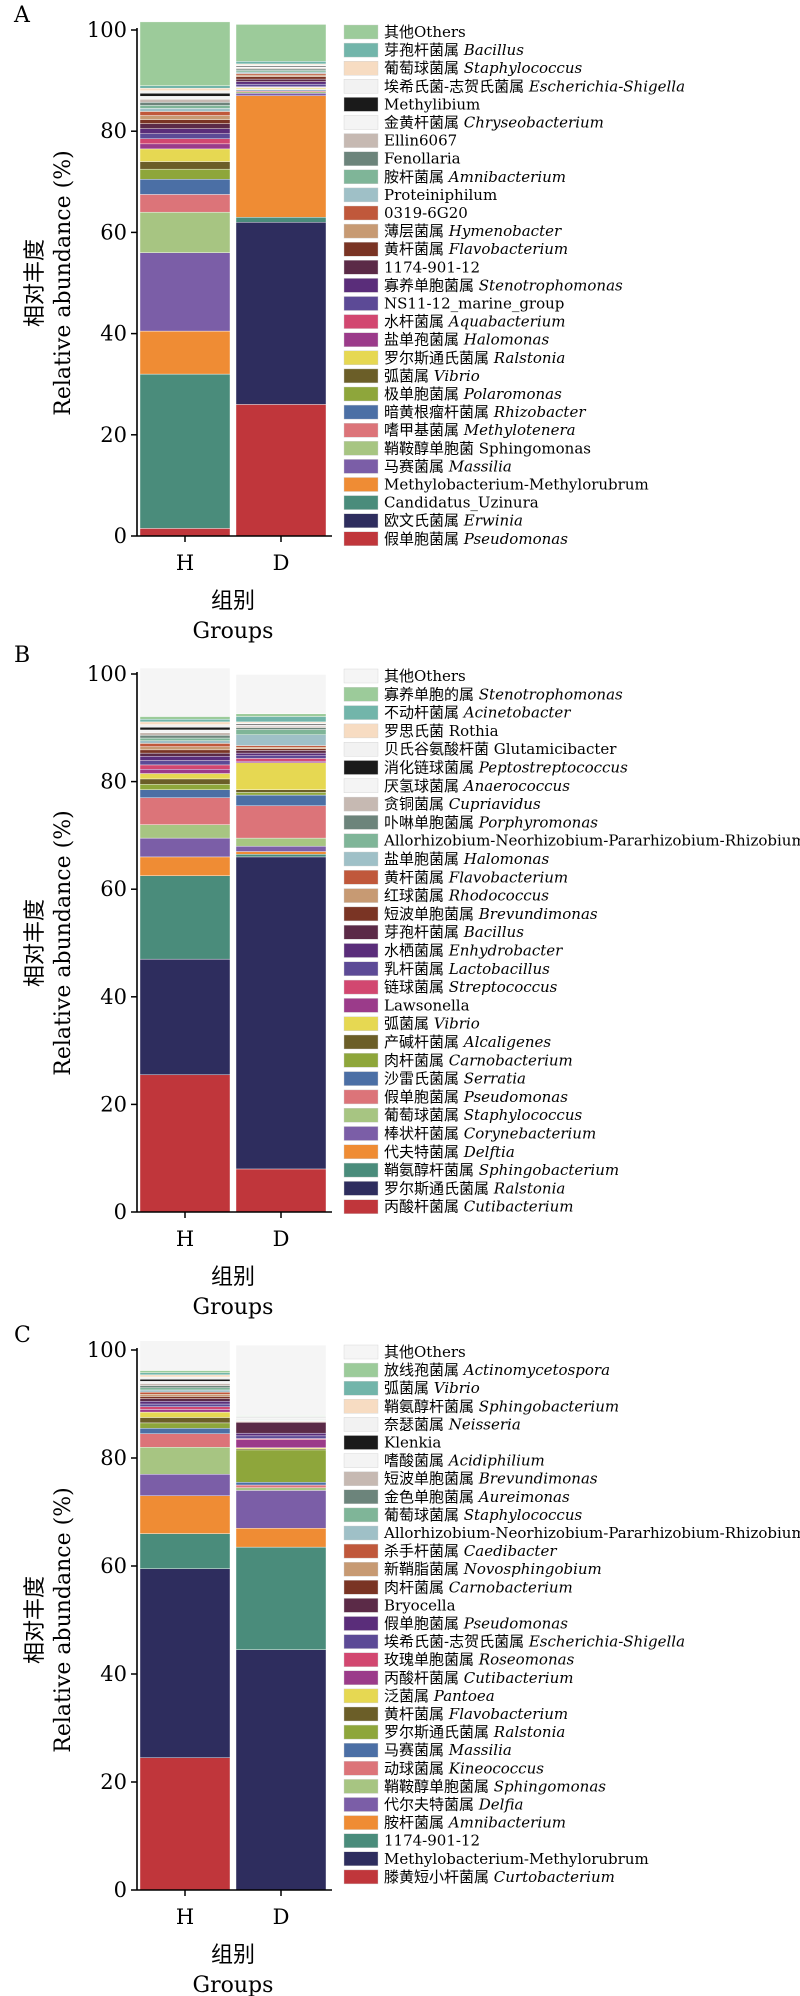  I want to click on legend-label: 产碱杆菌属 Alcaligenes, so click(467, 1042).